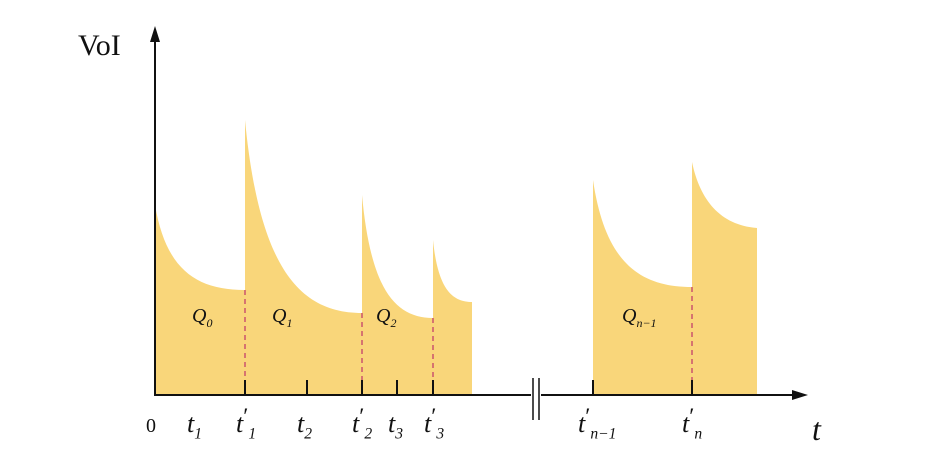 The height and width of the screenshot is (460, 950). Describe the element at coordinates (209, 323) in the screenshot. I see `subscript: 0` at that location.